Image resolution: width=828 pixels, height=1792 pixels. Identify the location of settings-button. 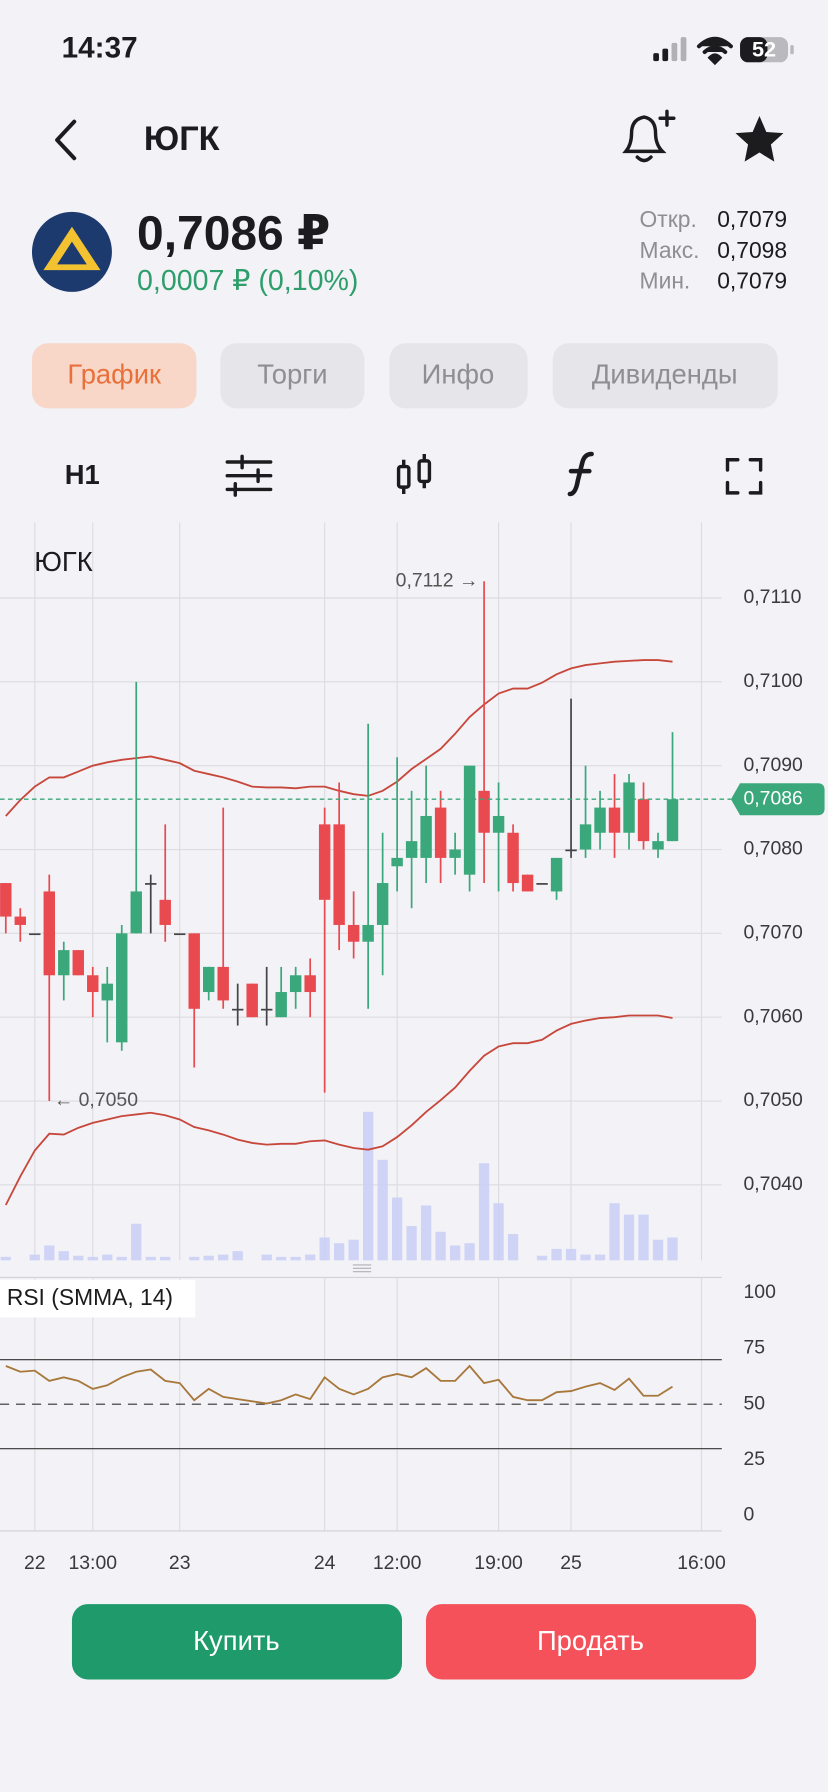
(249, 475).